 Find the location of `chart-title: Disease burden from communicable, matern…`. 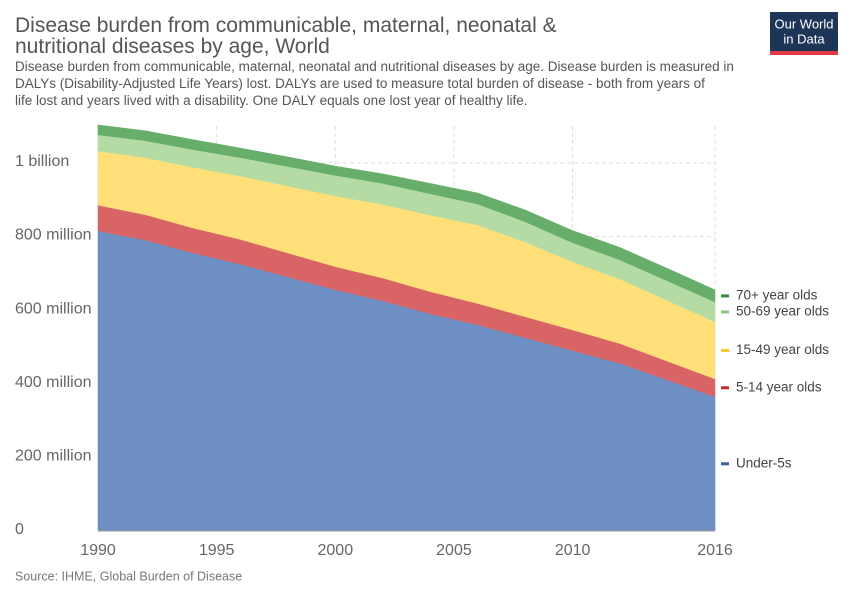

chart-title: Disease burden from communicable, matern… is located at coordinates (286, 36).